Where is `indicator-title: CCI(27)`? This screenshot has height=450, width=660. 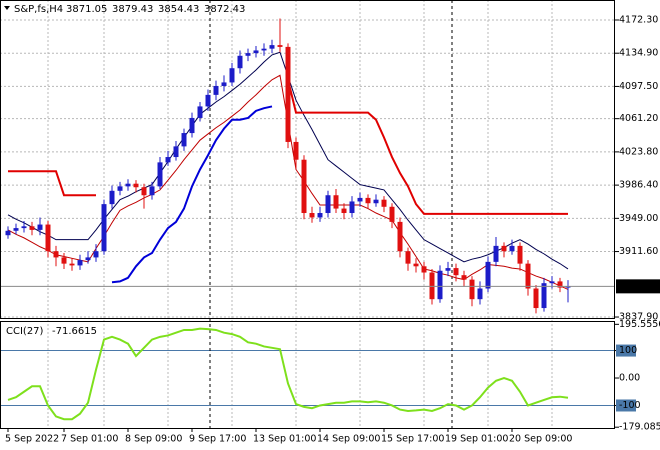
indicator-title: CCI(27) is located at coordinates (25, 331).